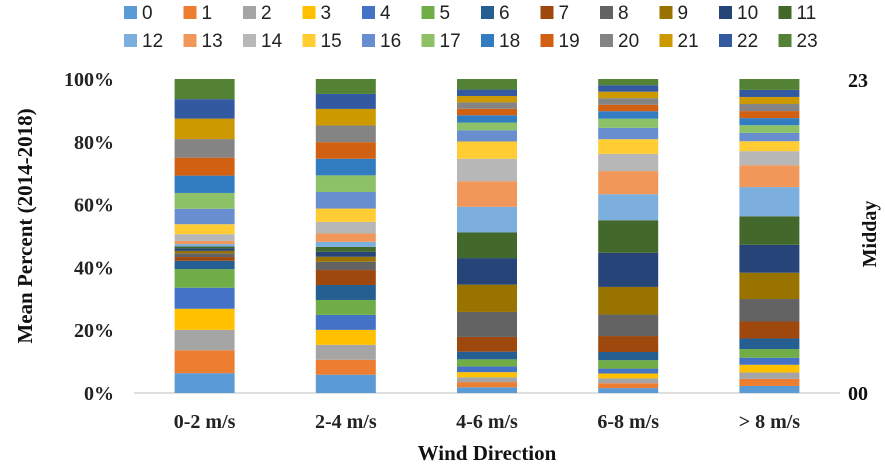  Describe the element at coordinates (205, 422) in the screenshot. I see `x-tick-label: 0-2 m/s` at that location.